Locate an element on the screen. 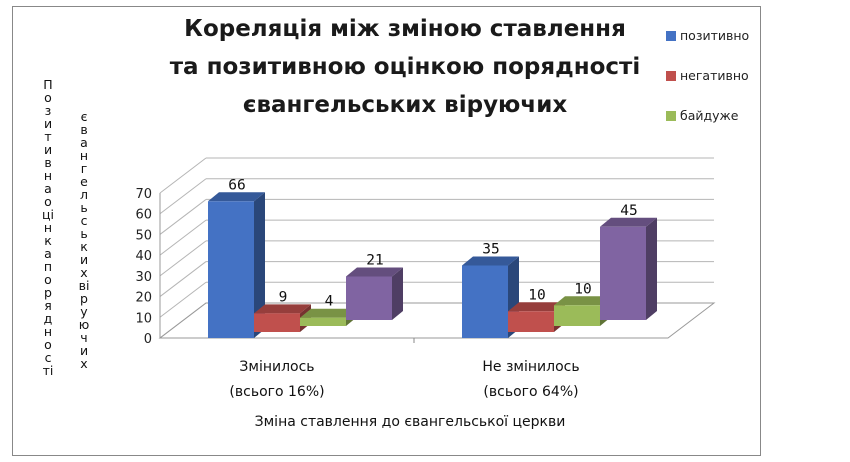 Image resolution: width=850 pixels, height=462 pixels. data-label: 35 is located at coordinates (490, 250).